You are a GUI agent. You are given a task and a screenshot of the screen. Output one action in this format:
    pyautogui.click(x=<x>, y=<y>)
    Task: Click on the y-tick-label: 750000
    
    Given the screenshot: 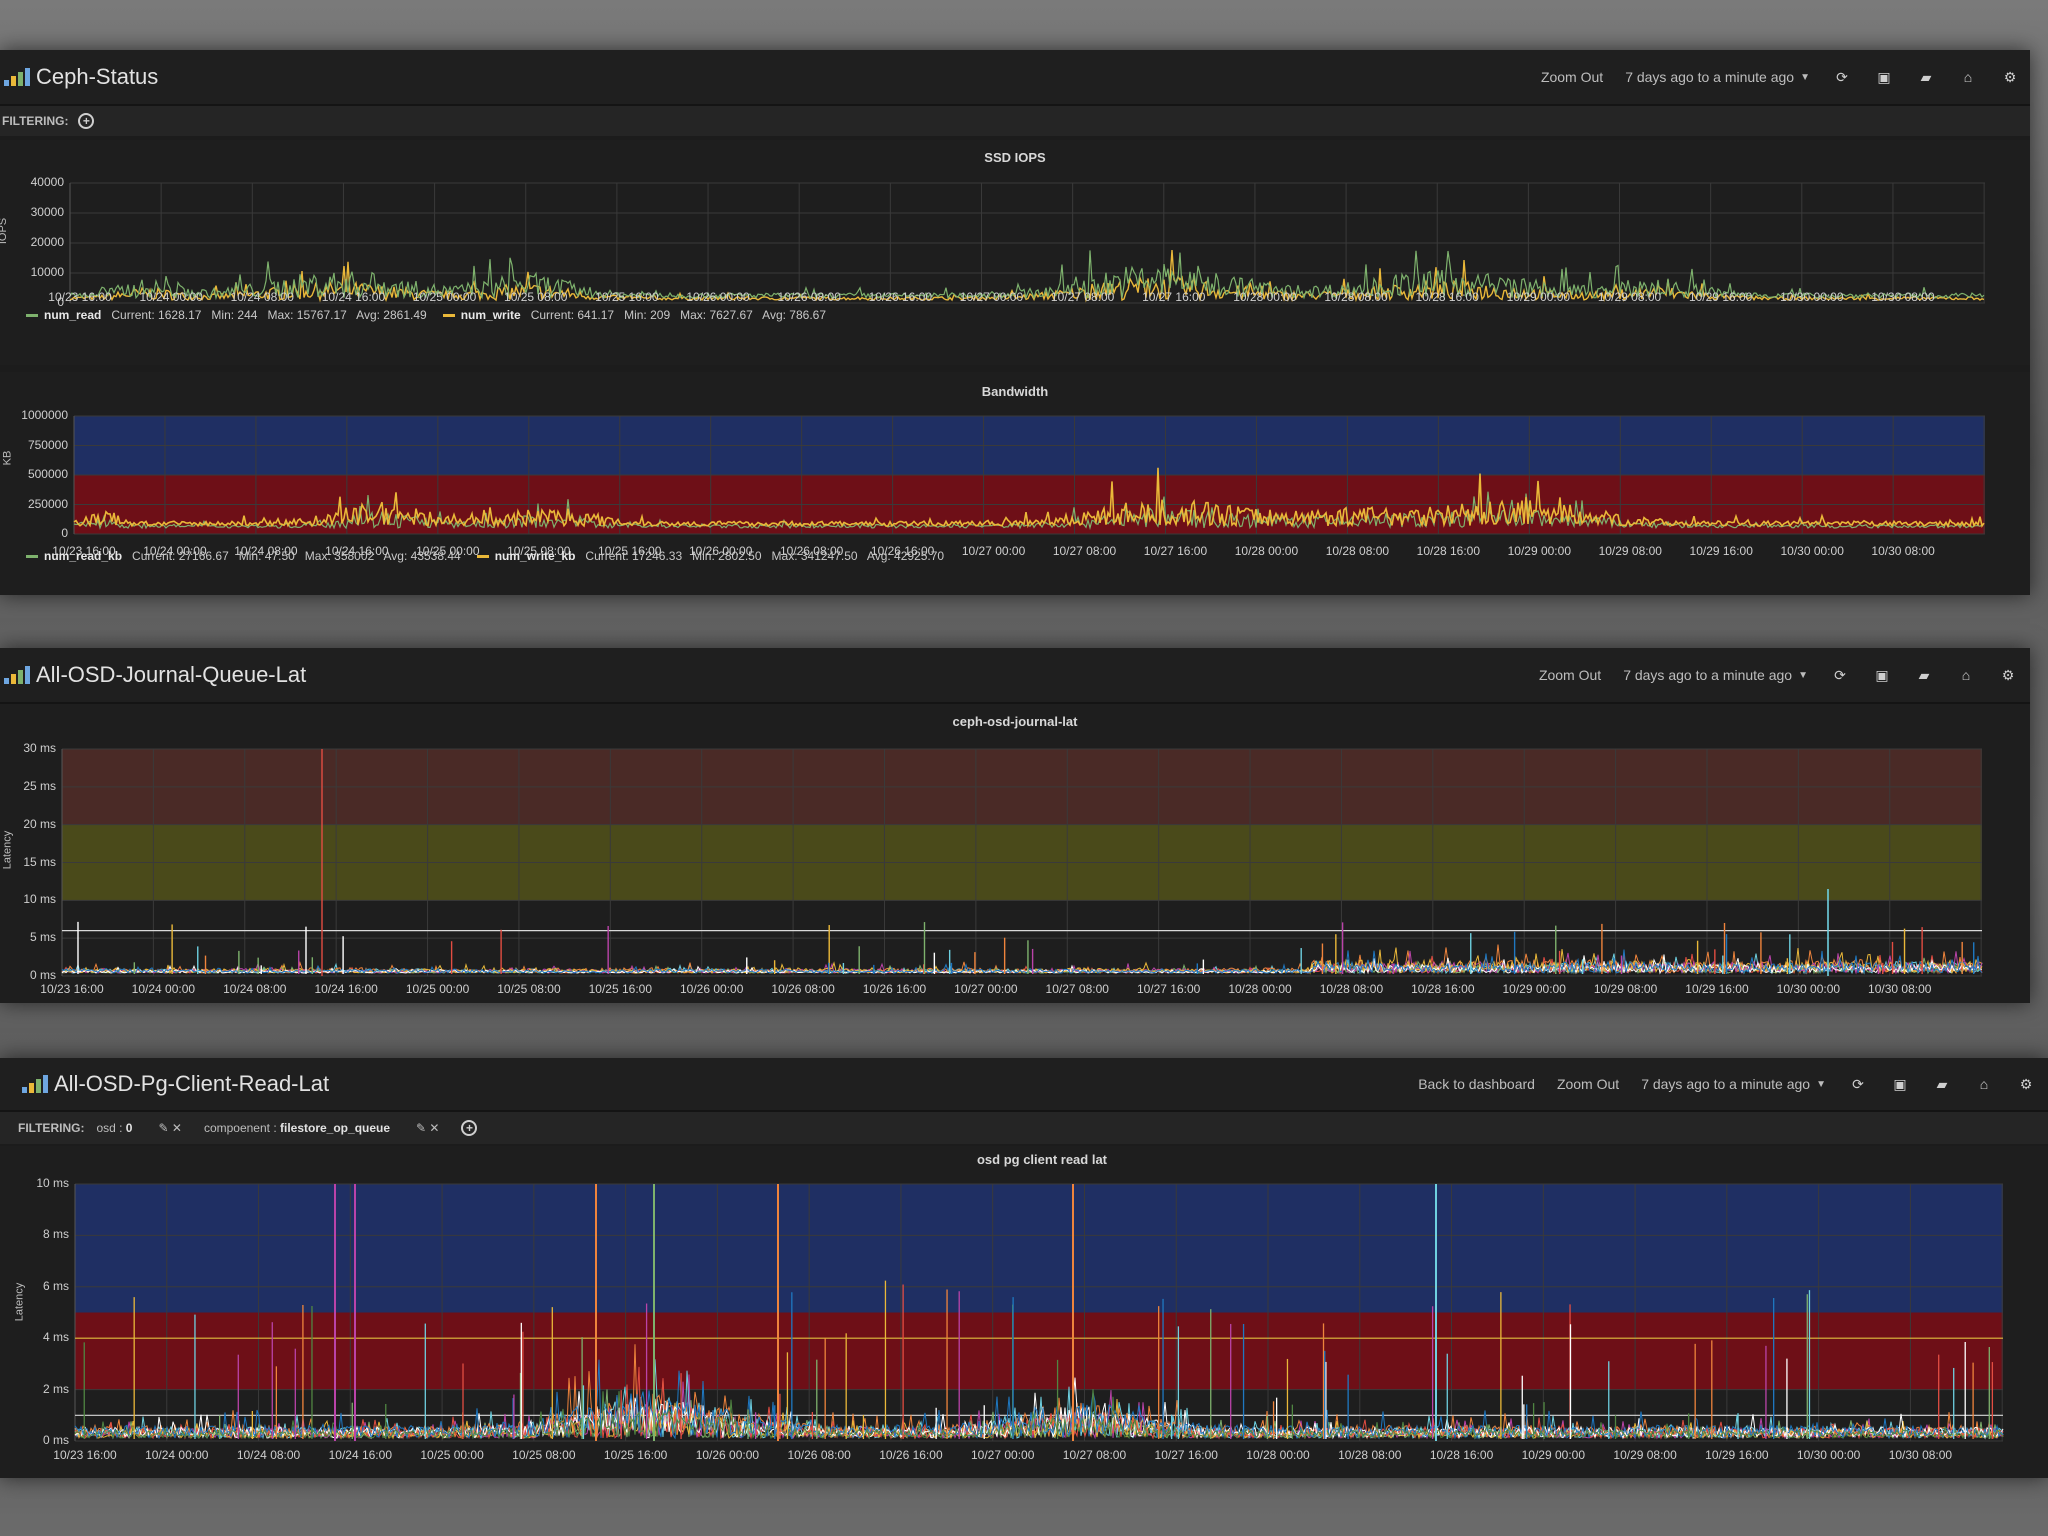 What is the action you would take?
    pyautogui.click(x=47, y=444)
    